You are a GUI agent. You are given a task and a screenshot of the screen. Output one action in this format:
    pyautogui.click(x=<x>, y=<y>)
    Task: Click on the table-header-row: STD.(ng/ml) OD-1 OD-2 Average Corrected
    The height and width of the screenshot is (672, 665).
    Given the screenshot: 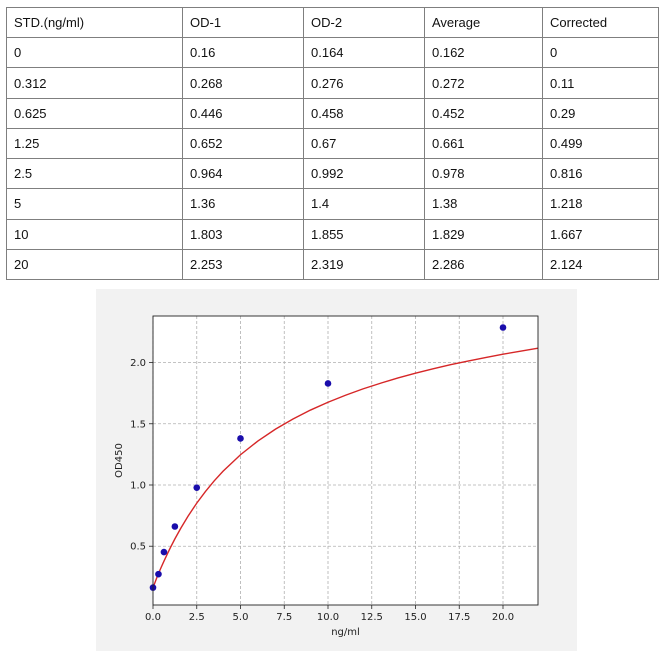 What is the action you would take?
    pyautogui.click(x=332, y=22)
    